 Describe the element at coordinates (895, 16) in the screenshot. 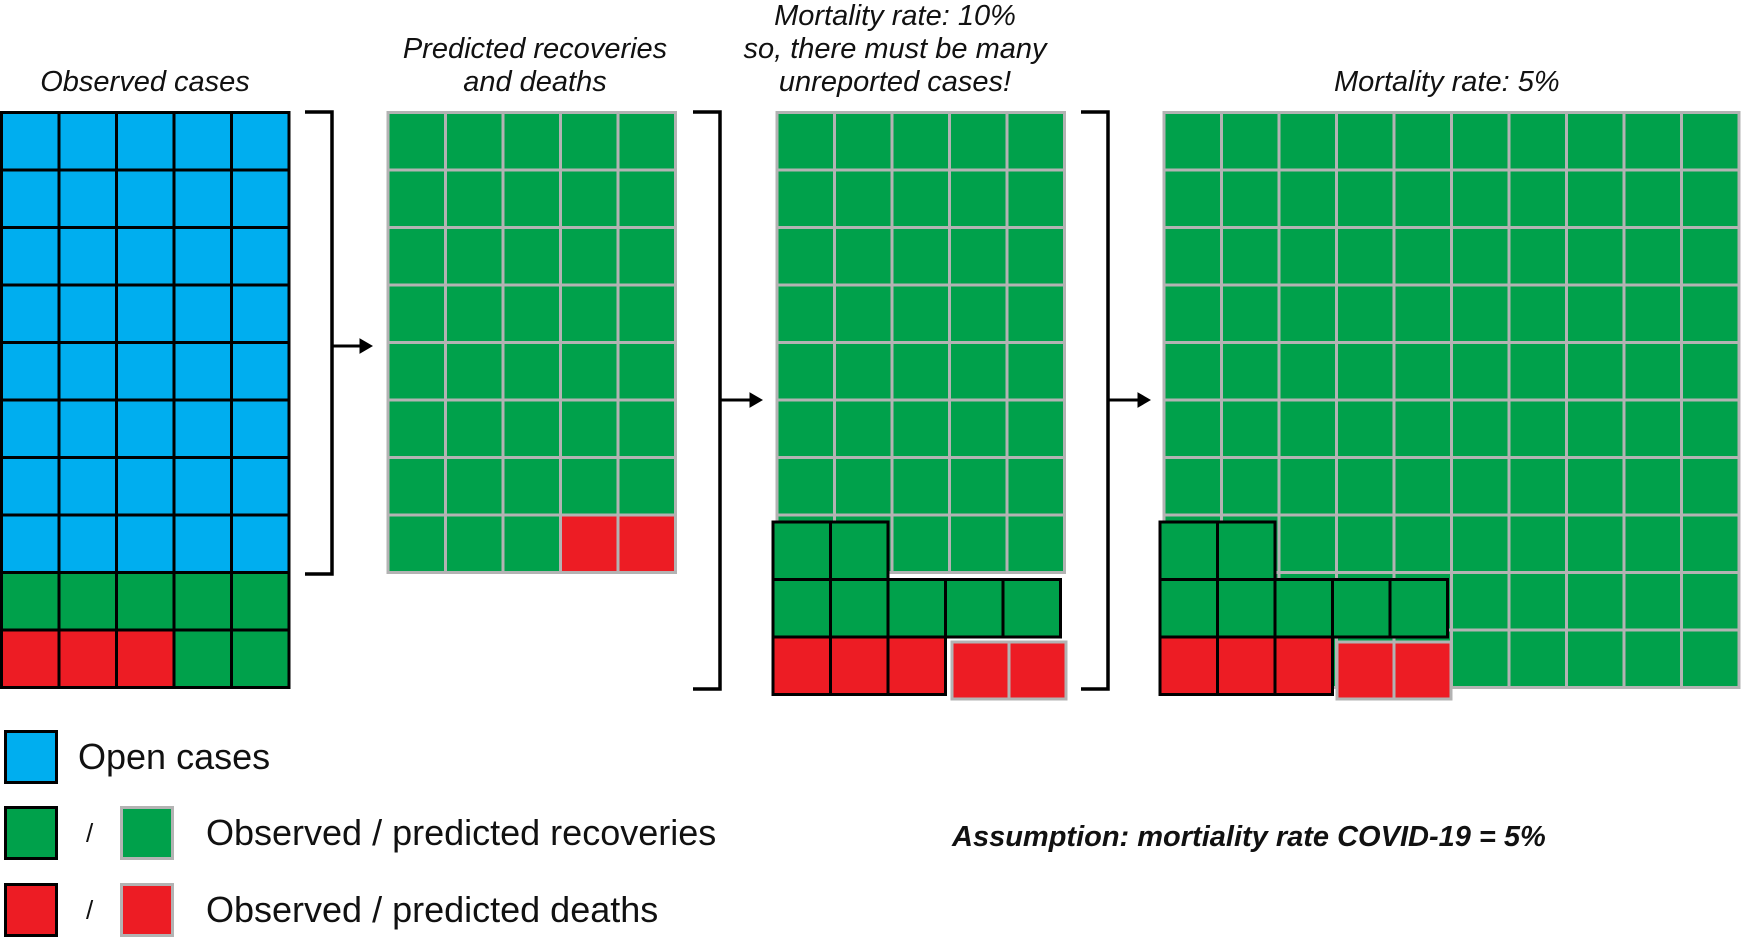

I see `panel-3-title-line-1: Mortality rate: 10%` at that location.